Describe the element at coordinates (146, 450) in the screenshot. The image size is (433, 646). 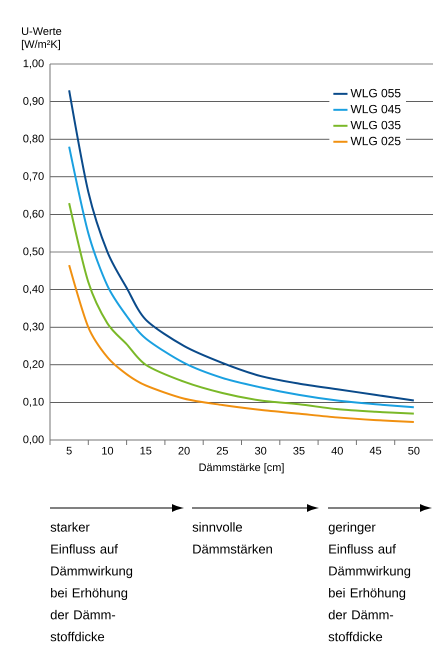
I see `x-tick-label: 15` at that location.